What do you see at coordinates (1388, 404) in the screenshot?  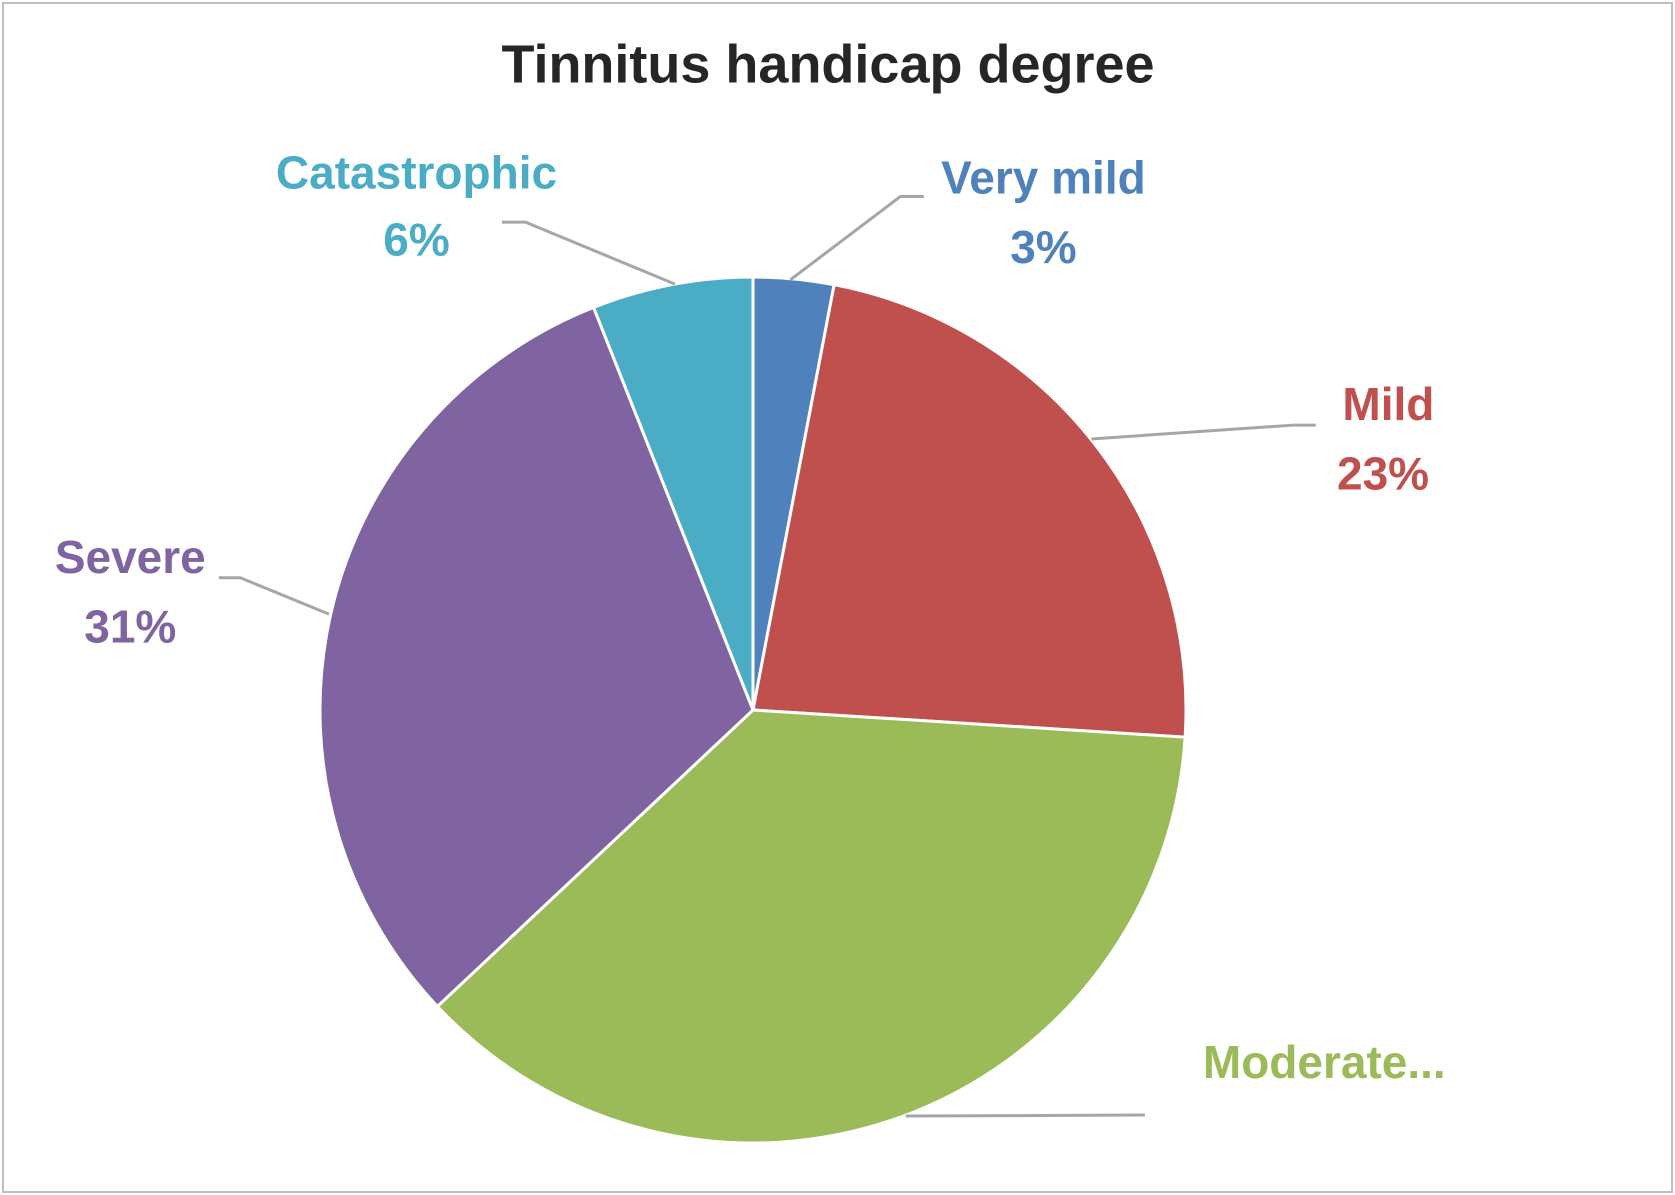 I see `slice-label: Mild` at bounding box center [1388, 404].